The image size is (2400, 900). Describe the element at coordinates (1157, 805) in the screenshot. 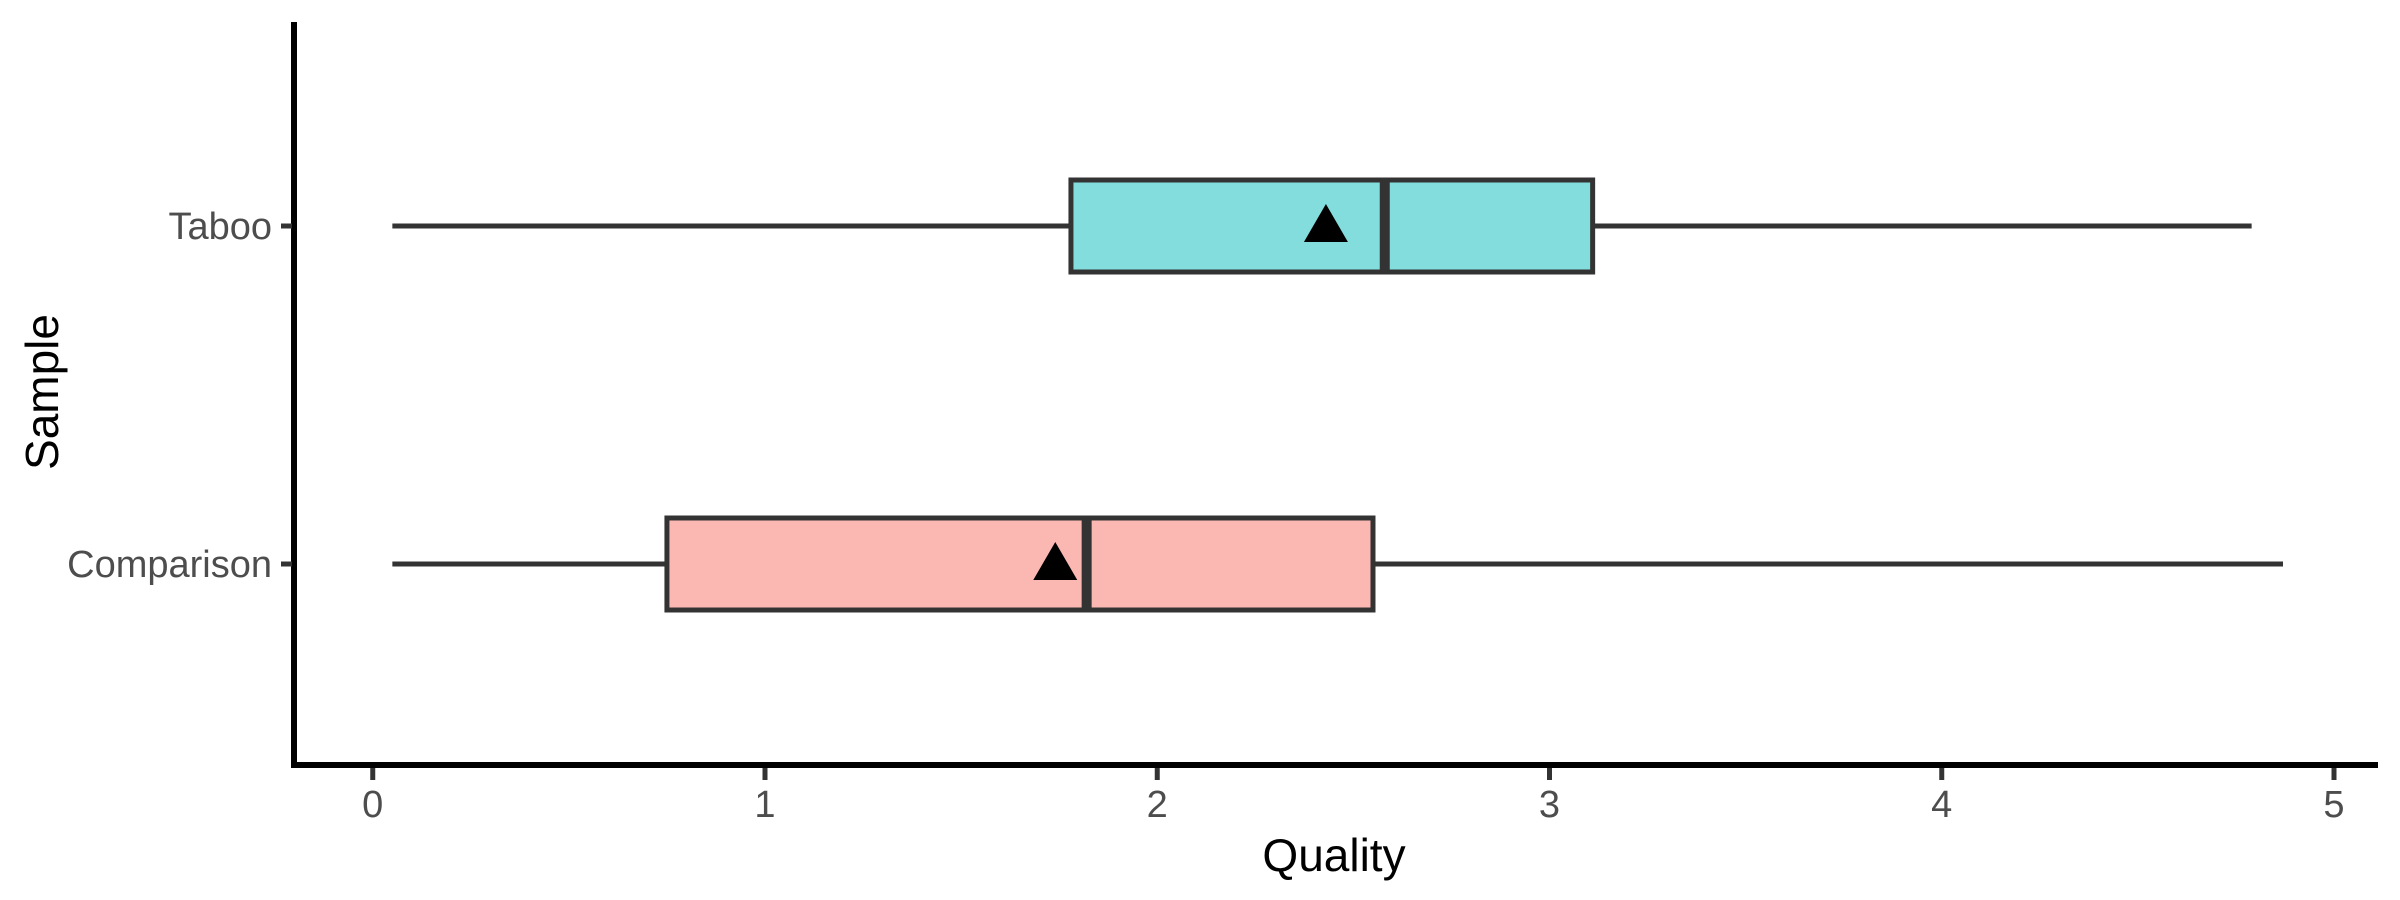

I see `x-tick-label: 2` at that location.